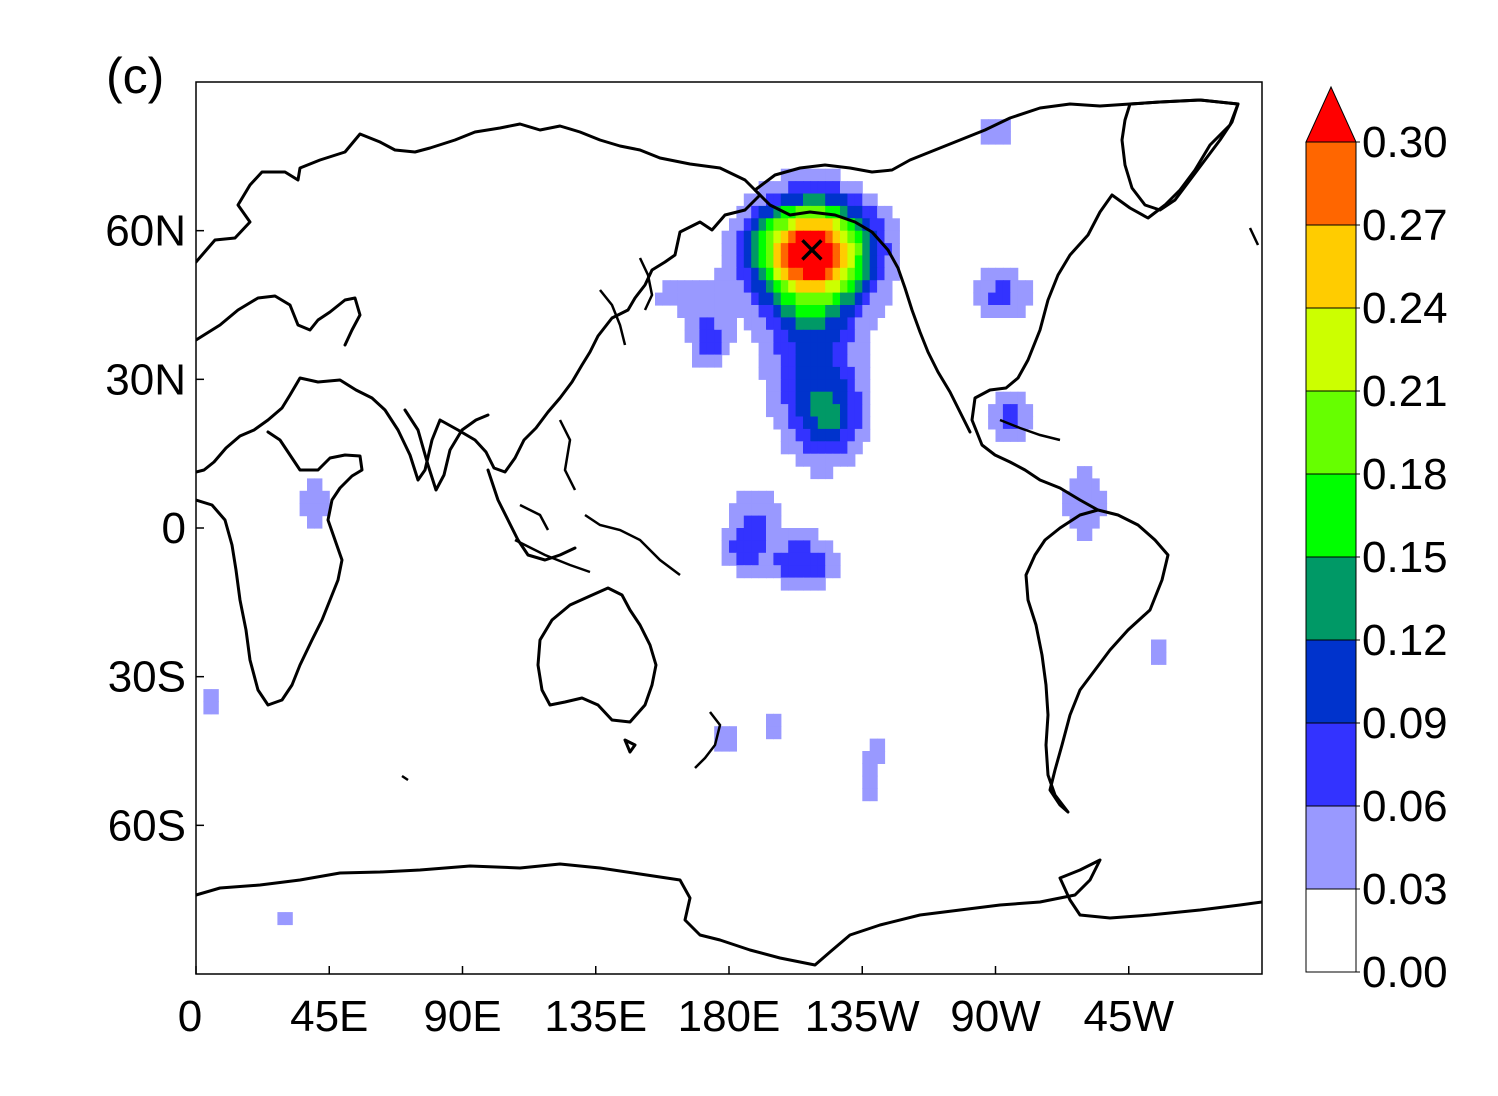 The width and height of the screenshot is (1498, 1096). Describe the element at coordinates (1405, 142) in the screenshot. I see `colorbar-label: 0.30` at that location.